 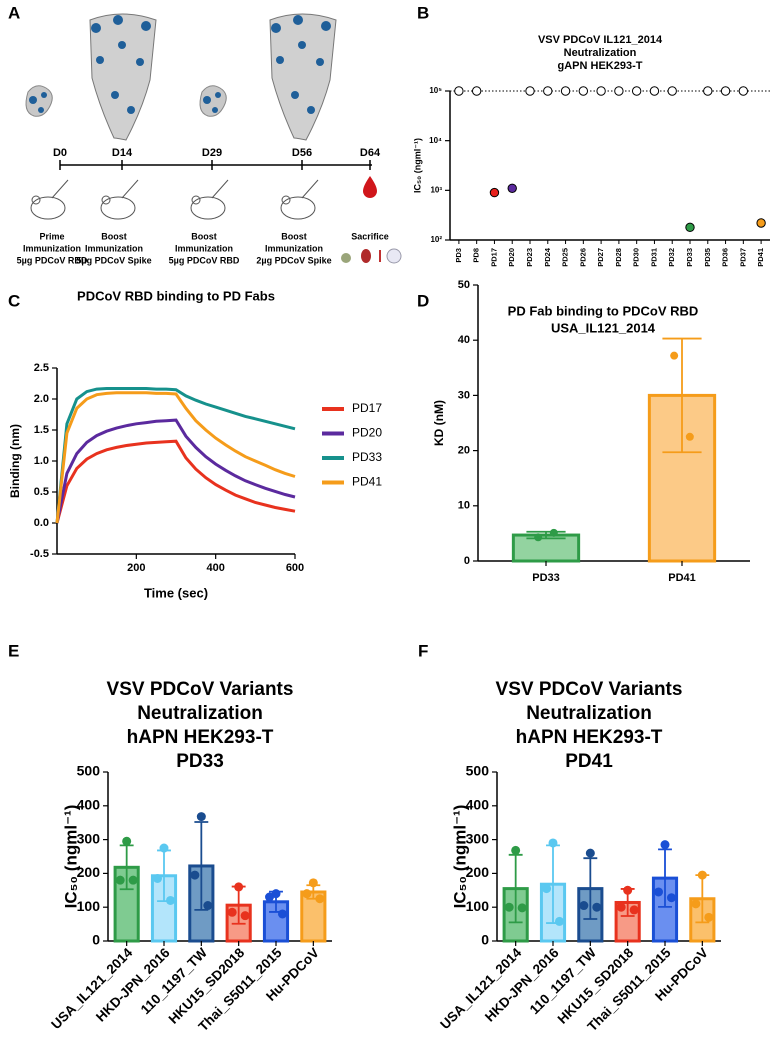 I want to click on x-tick-label: PD3, so click(x=458, y=255).